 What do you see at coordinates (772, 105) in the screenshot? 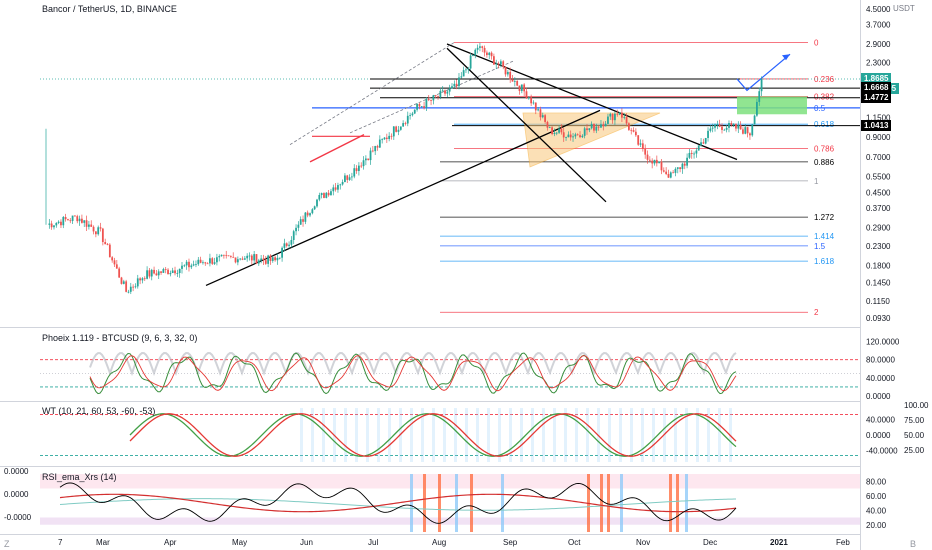
I see `target-zone` at bounding box center [772, 105].